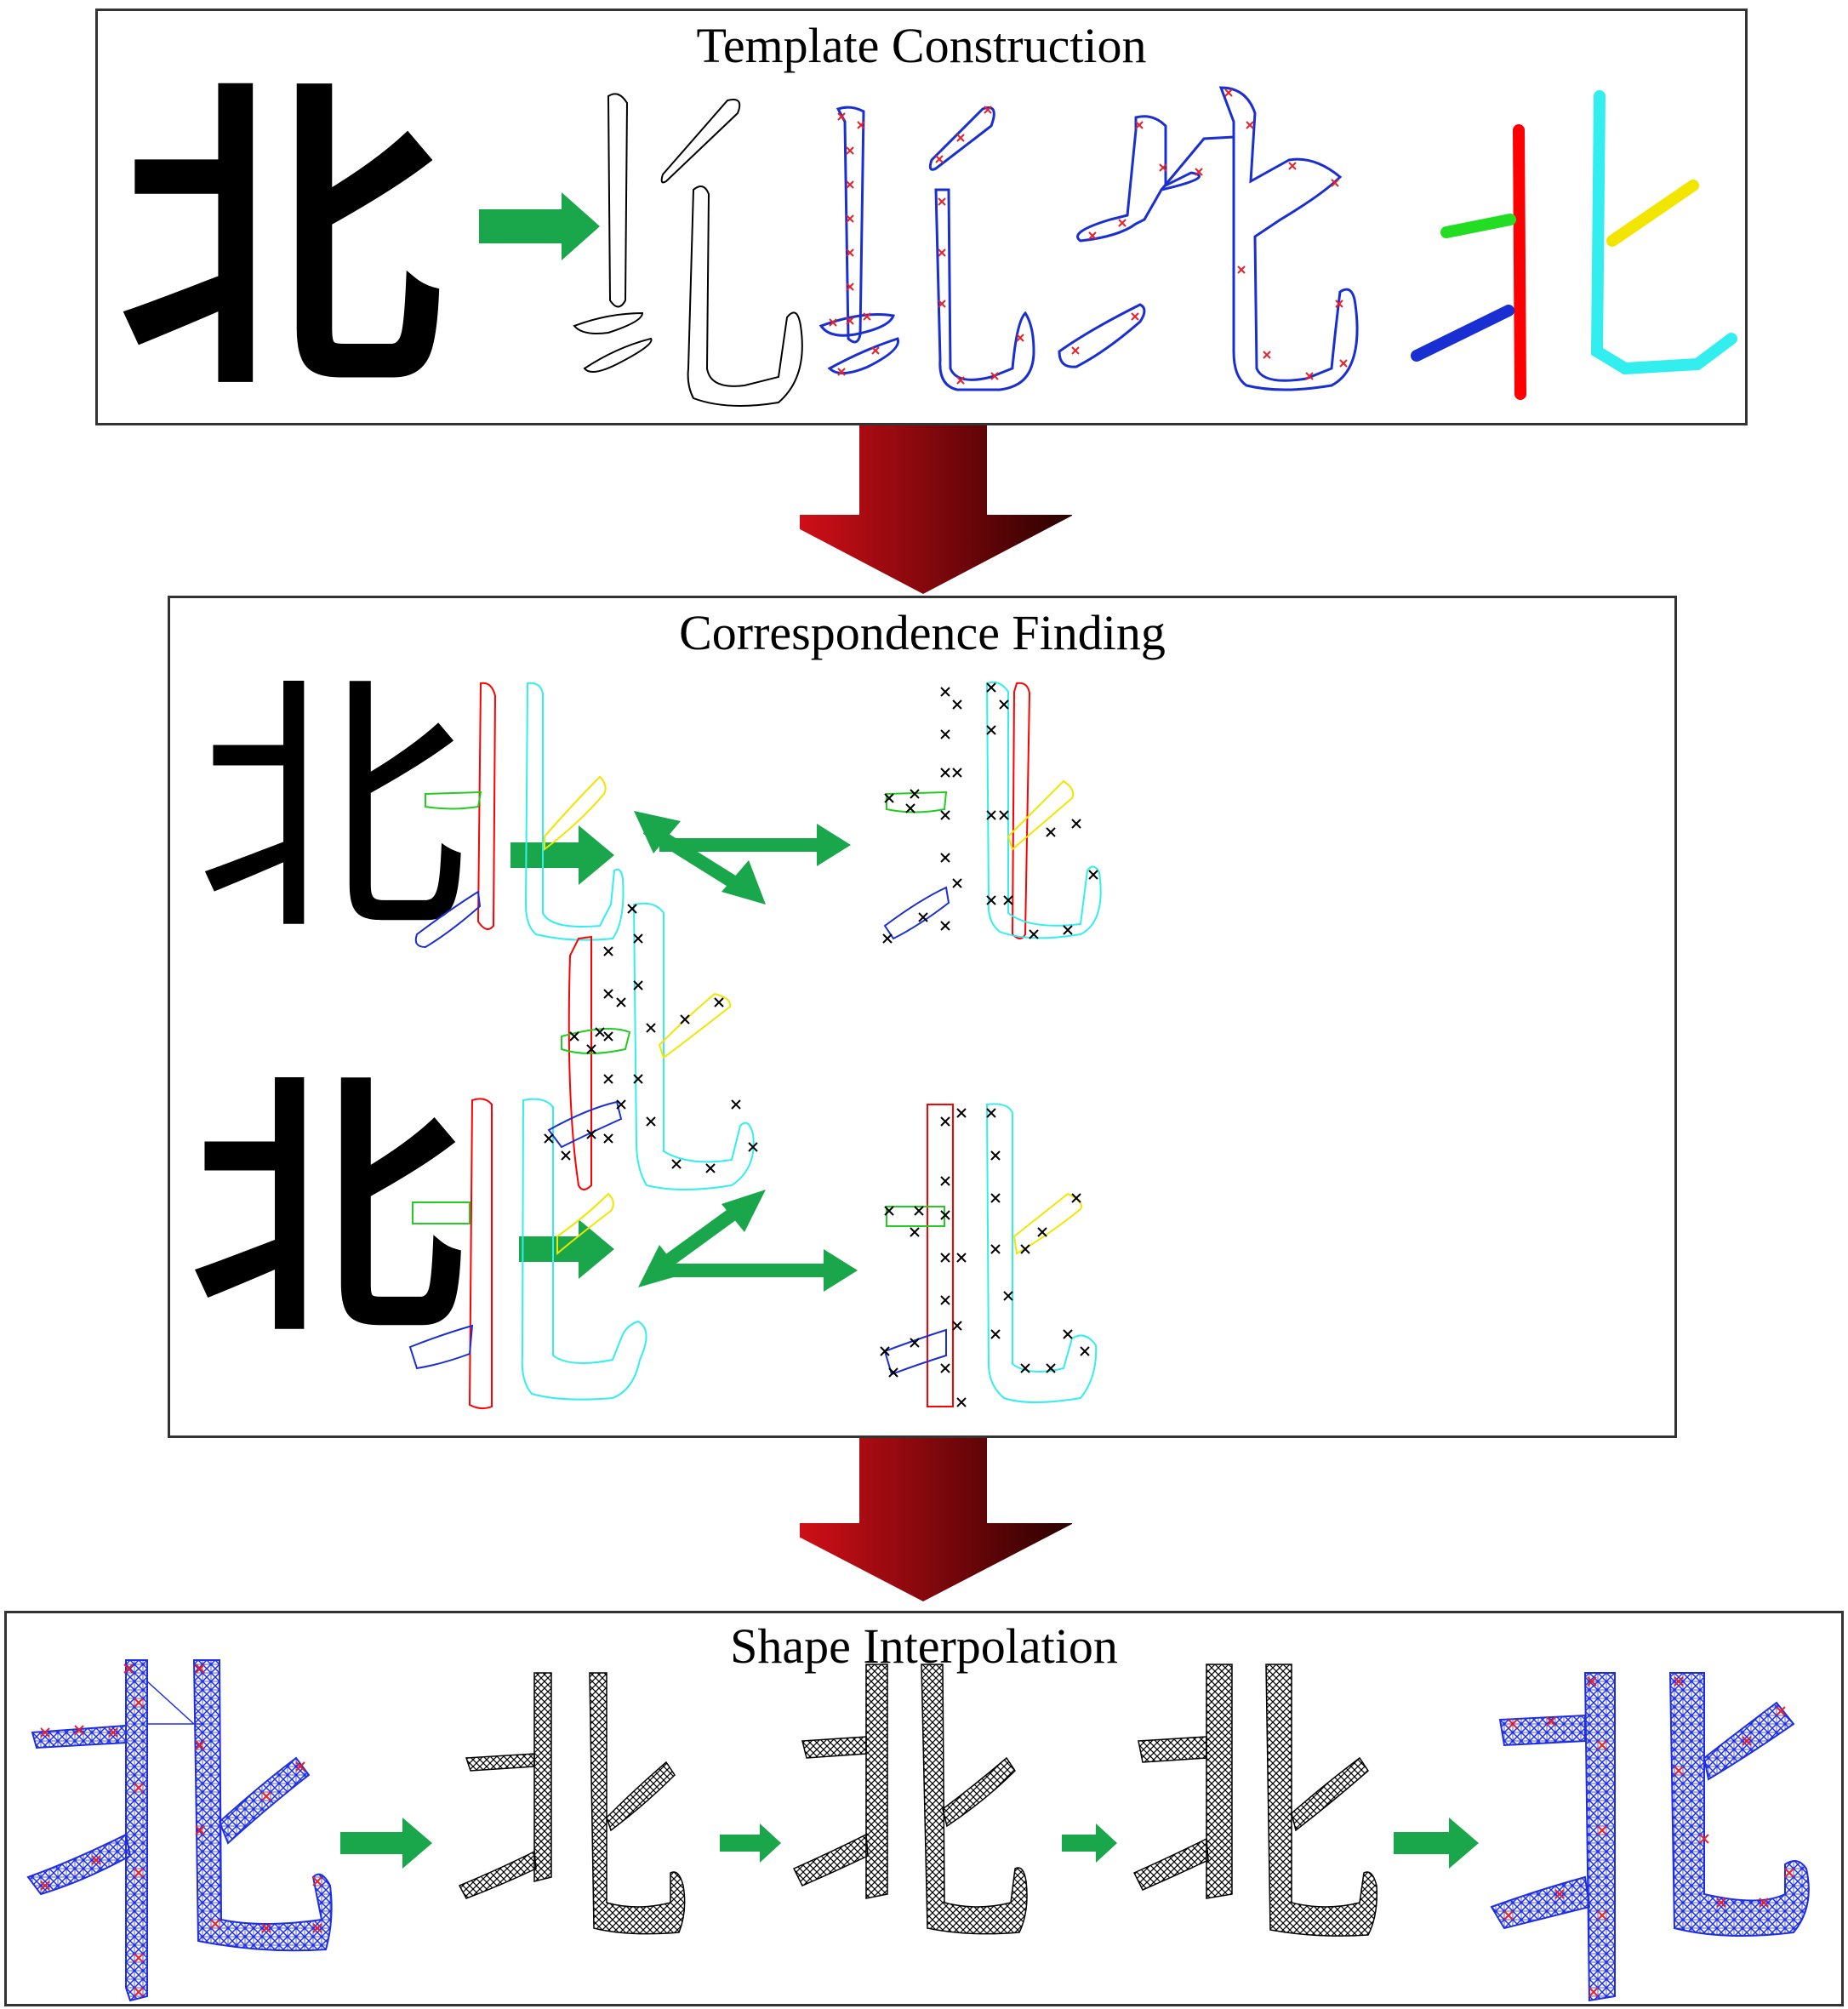 The width and height of the screenshot is (1848, 2009). What do you see at coordinates (1574, 245) in the screenshot?
I see `skeleton-strokes-group` at bounding box center [1574, 245].